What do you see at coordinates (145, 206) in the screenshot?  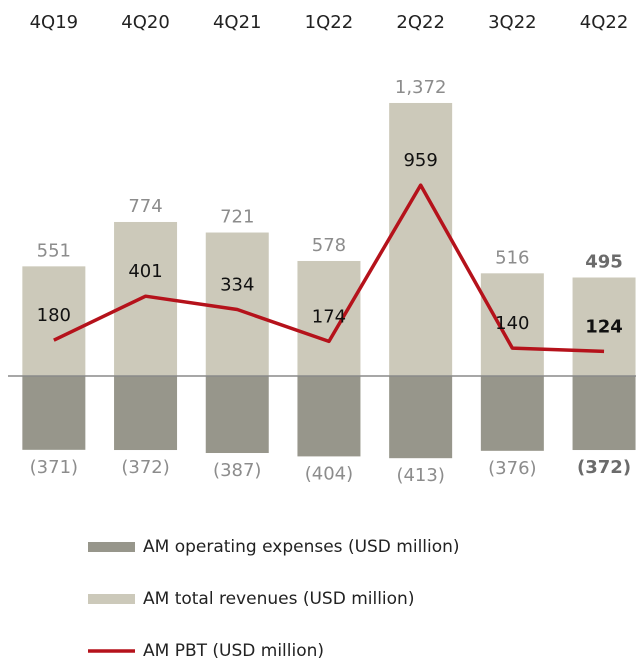 I see `value-label: 774` at bounding box center [145, 206].